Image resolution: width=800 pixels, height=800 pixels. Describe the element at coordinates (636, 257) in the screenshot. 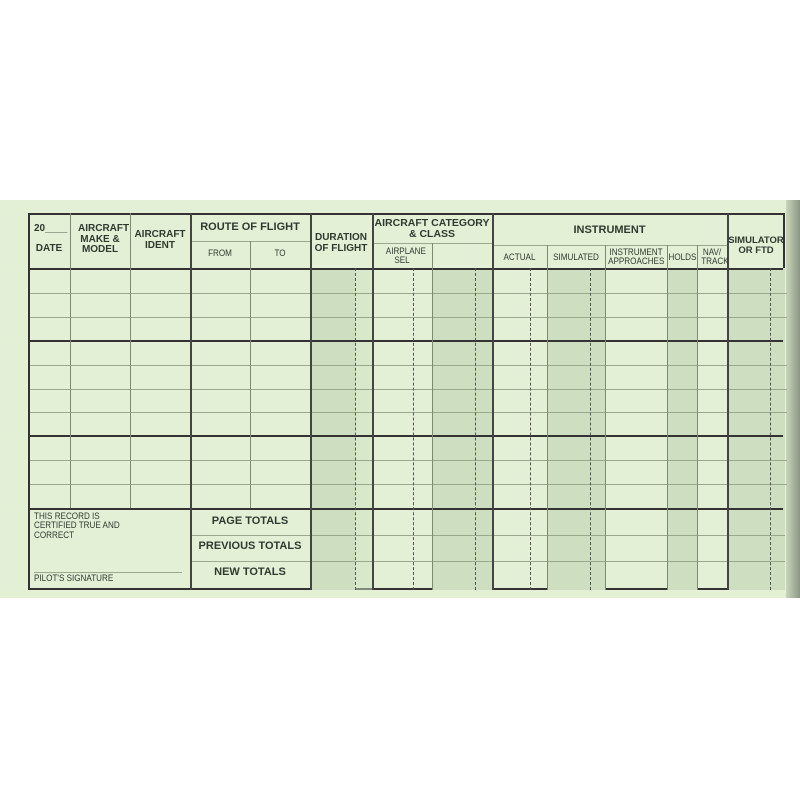

I see `approaches-header: INSTRUMENT APPROACHES` at that location.